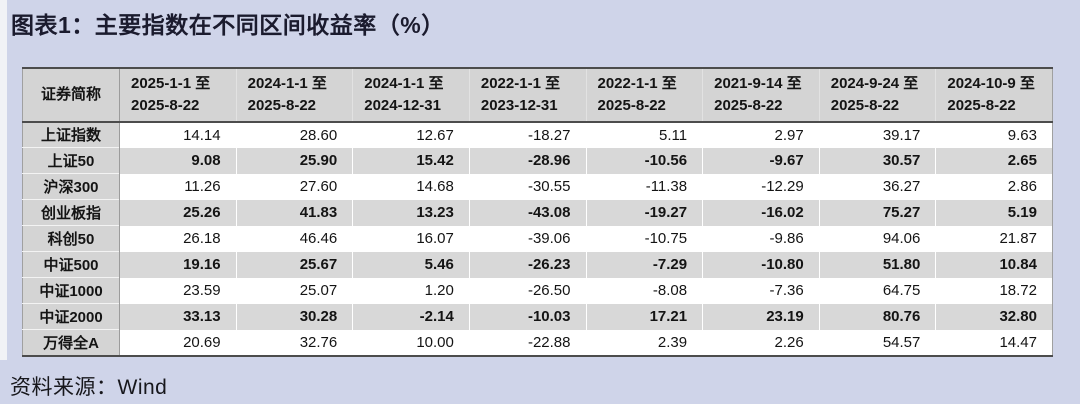  Describe the element at coordinates (294, 95) in the screenshot. I see `column-header-period: 2024-1-1 至 2025-8-22` at that location.